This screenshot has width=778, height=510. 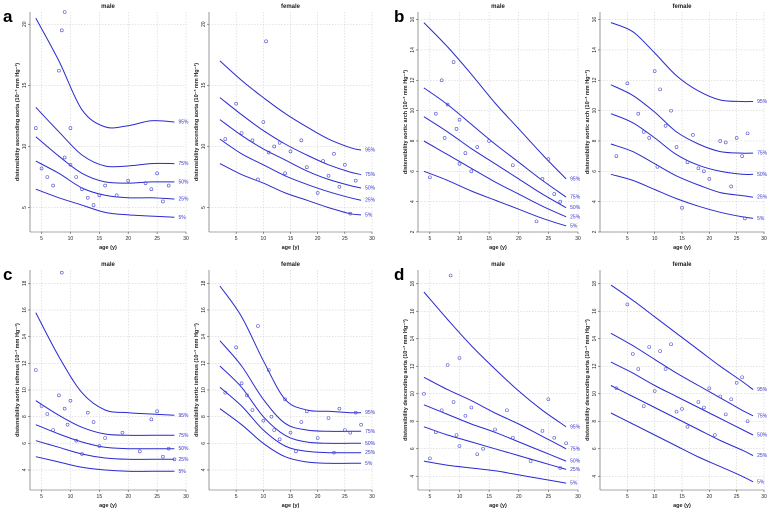 I want to click on y-tick-label: 6, so click(x=595, y=171).